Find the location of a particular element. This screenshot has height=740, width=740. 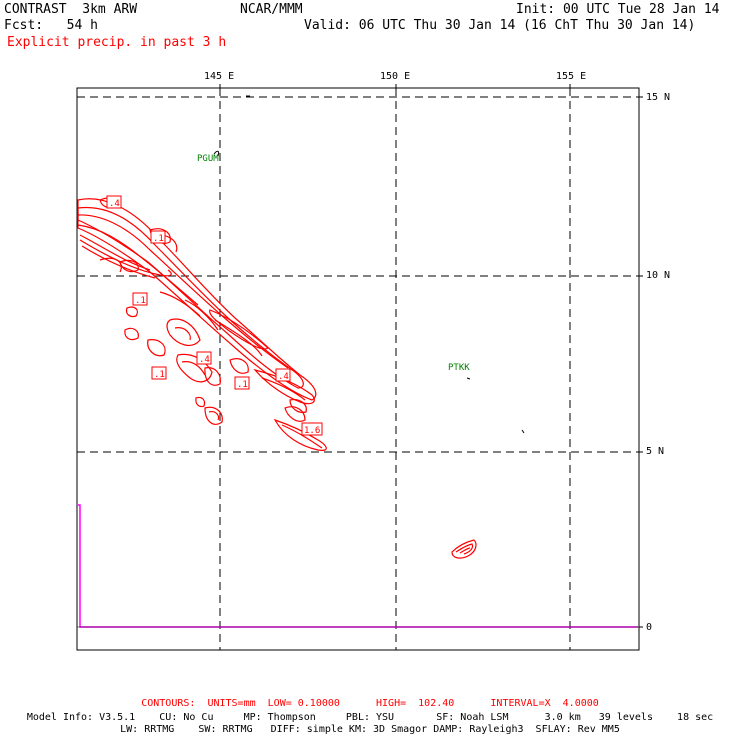

field-title: Explicit precip. in past 3 h is located at coordinates (117, 42).